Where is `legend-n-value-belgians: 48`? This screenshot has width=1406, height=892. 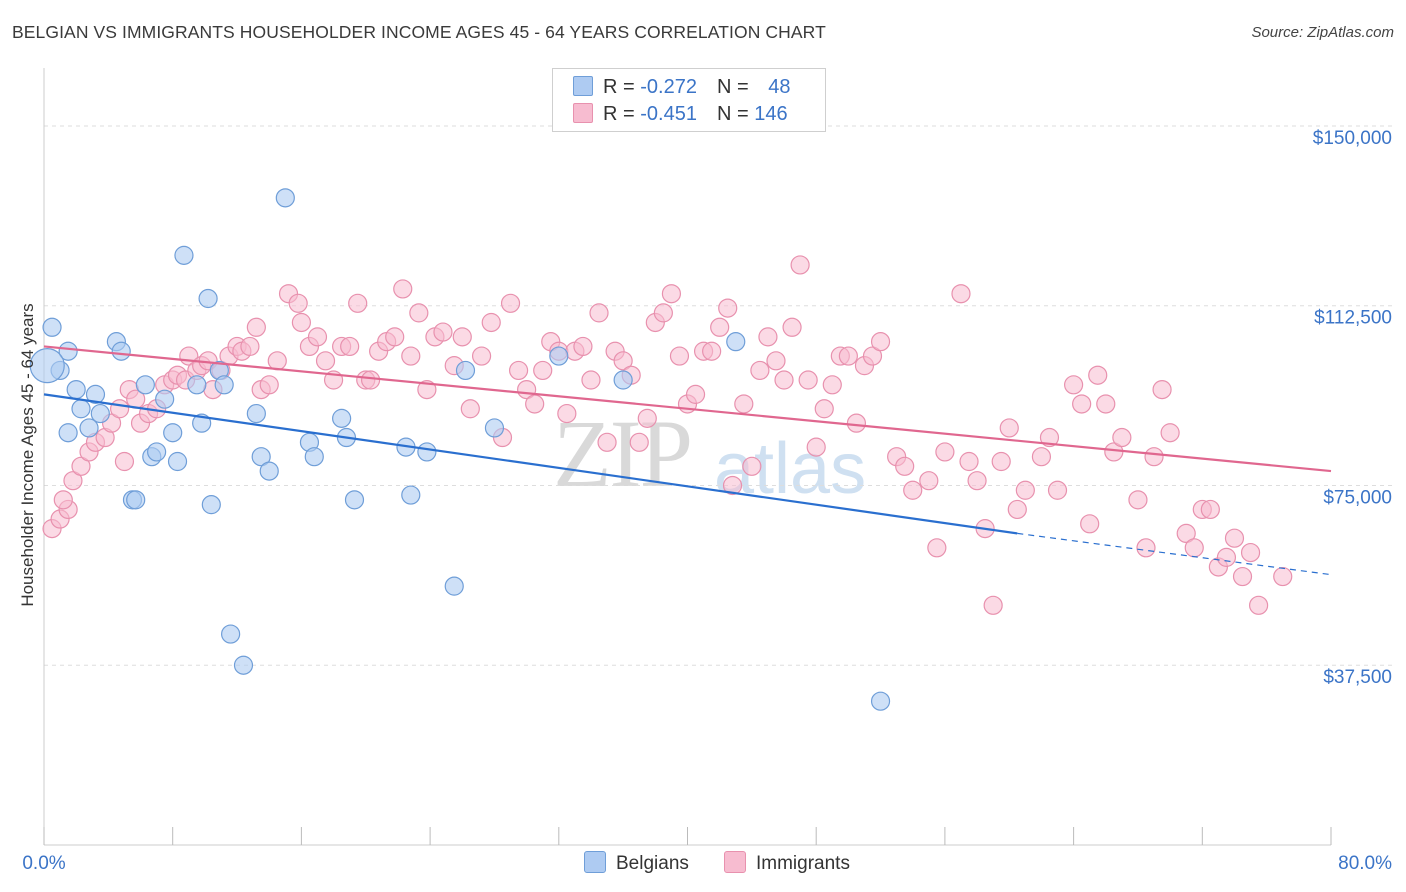 legend-n-value-belgians: 48 is located at coordinates (779, 87).